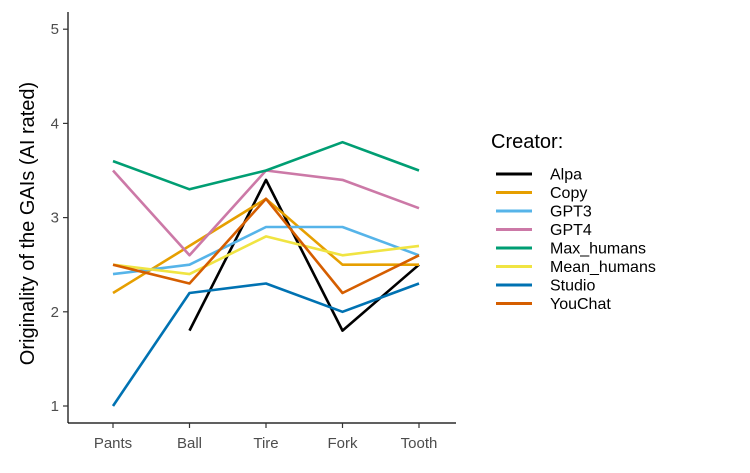  I want to click on series-line-mean-humans, so click(266, 255).